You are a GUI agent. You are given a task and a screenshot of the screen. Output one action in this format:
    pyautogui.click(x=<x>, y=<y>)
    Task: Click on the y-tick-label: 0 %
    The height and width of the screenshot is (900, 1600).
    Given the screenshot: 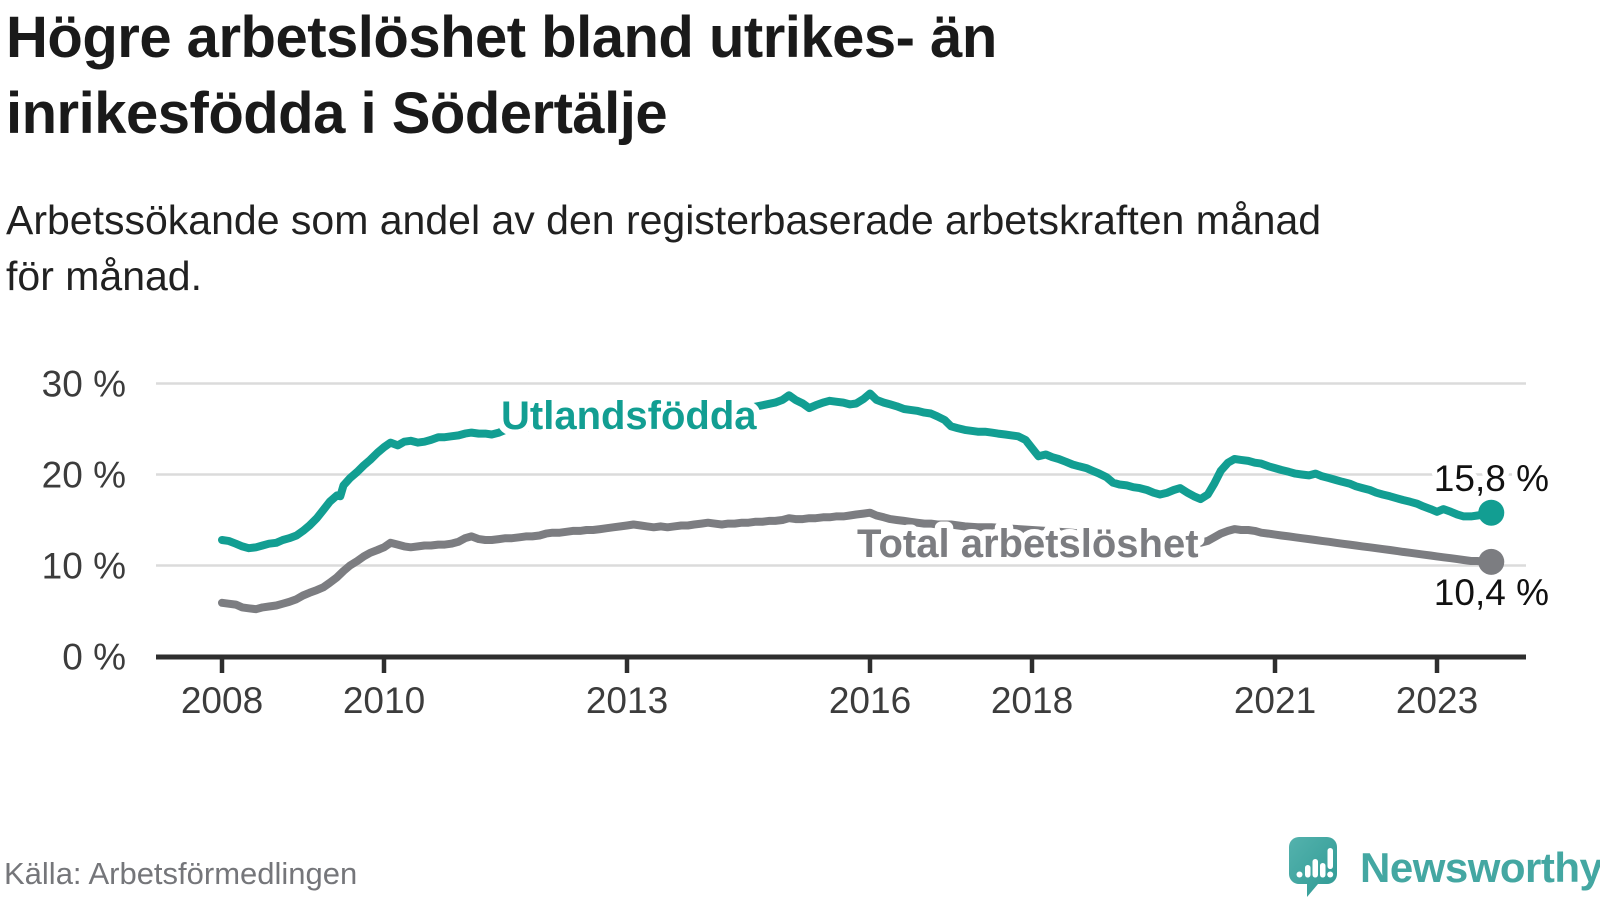 What is the action you would take?
    pyautogui.click(x=94, y=657)
    